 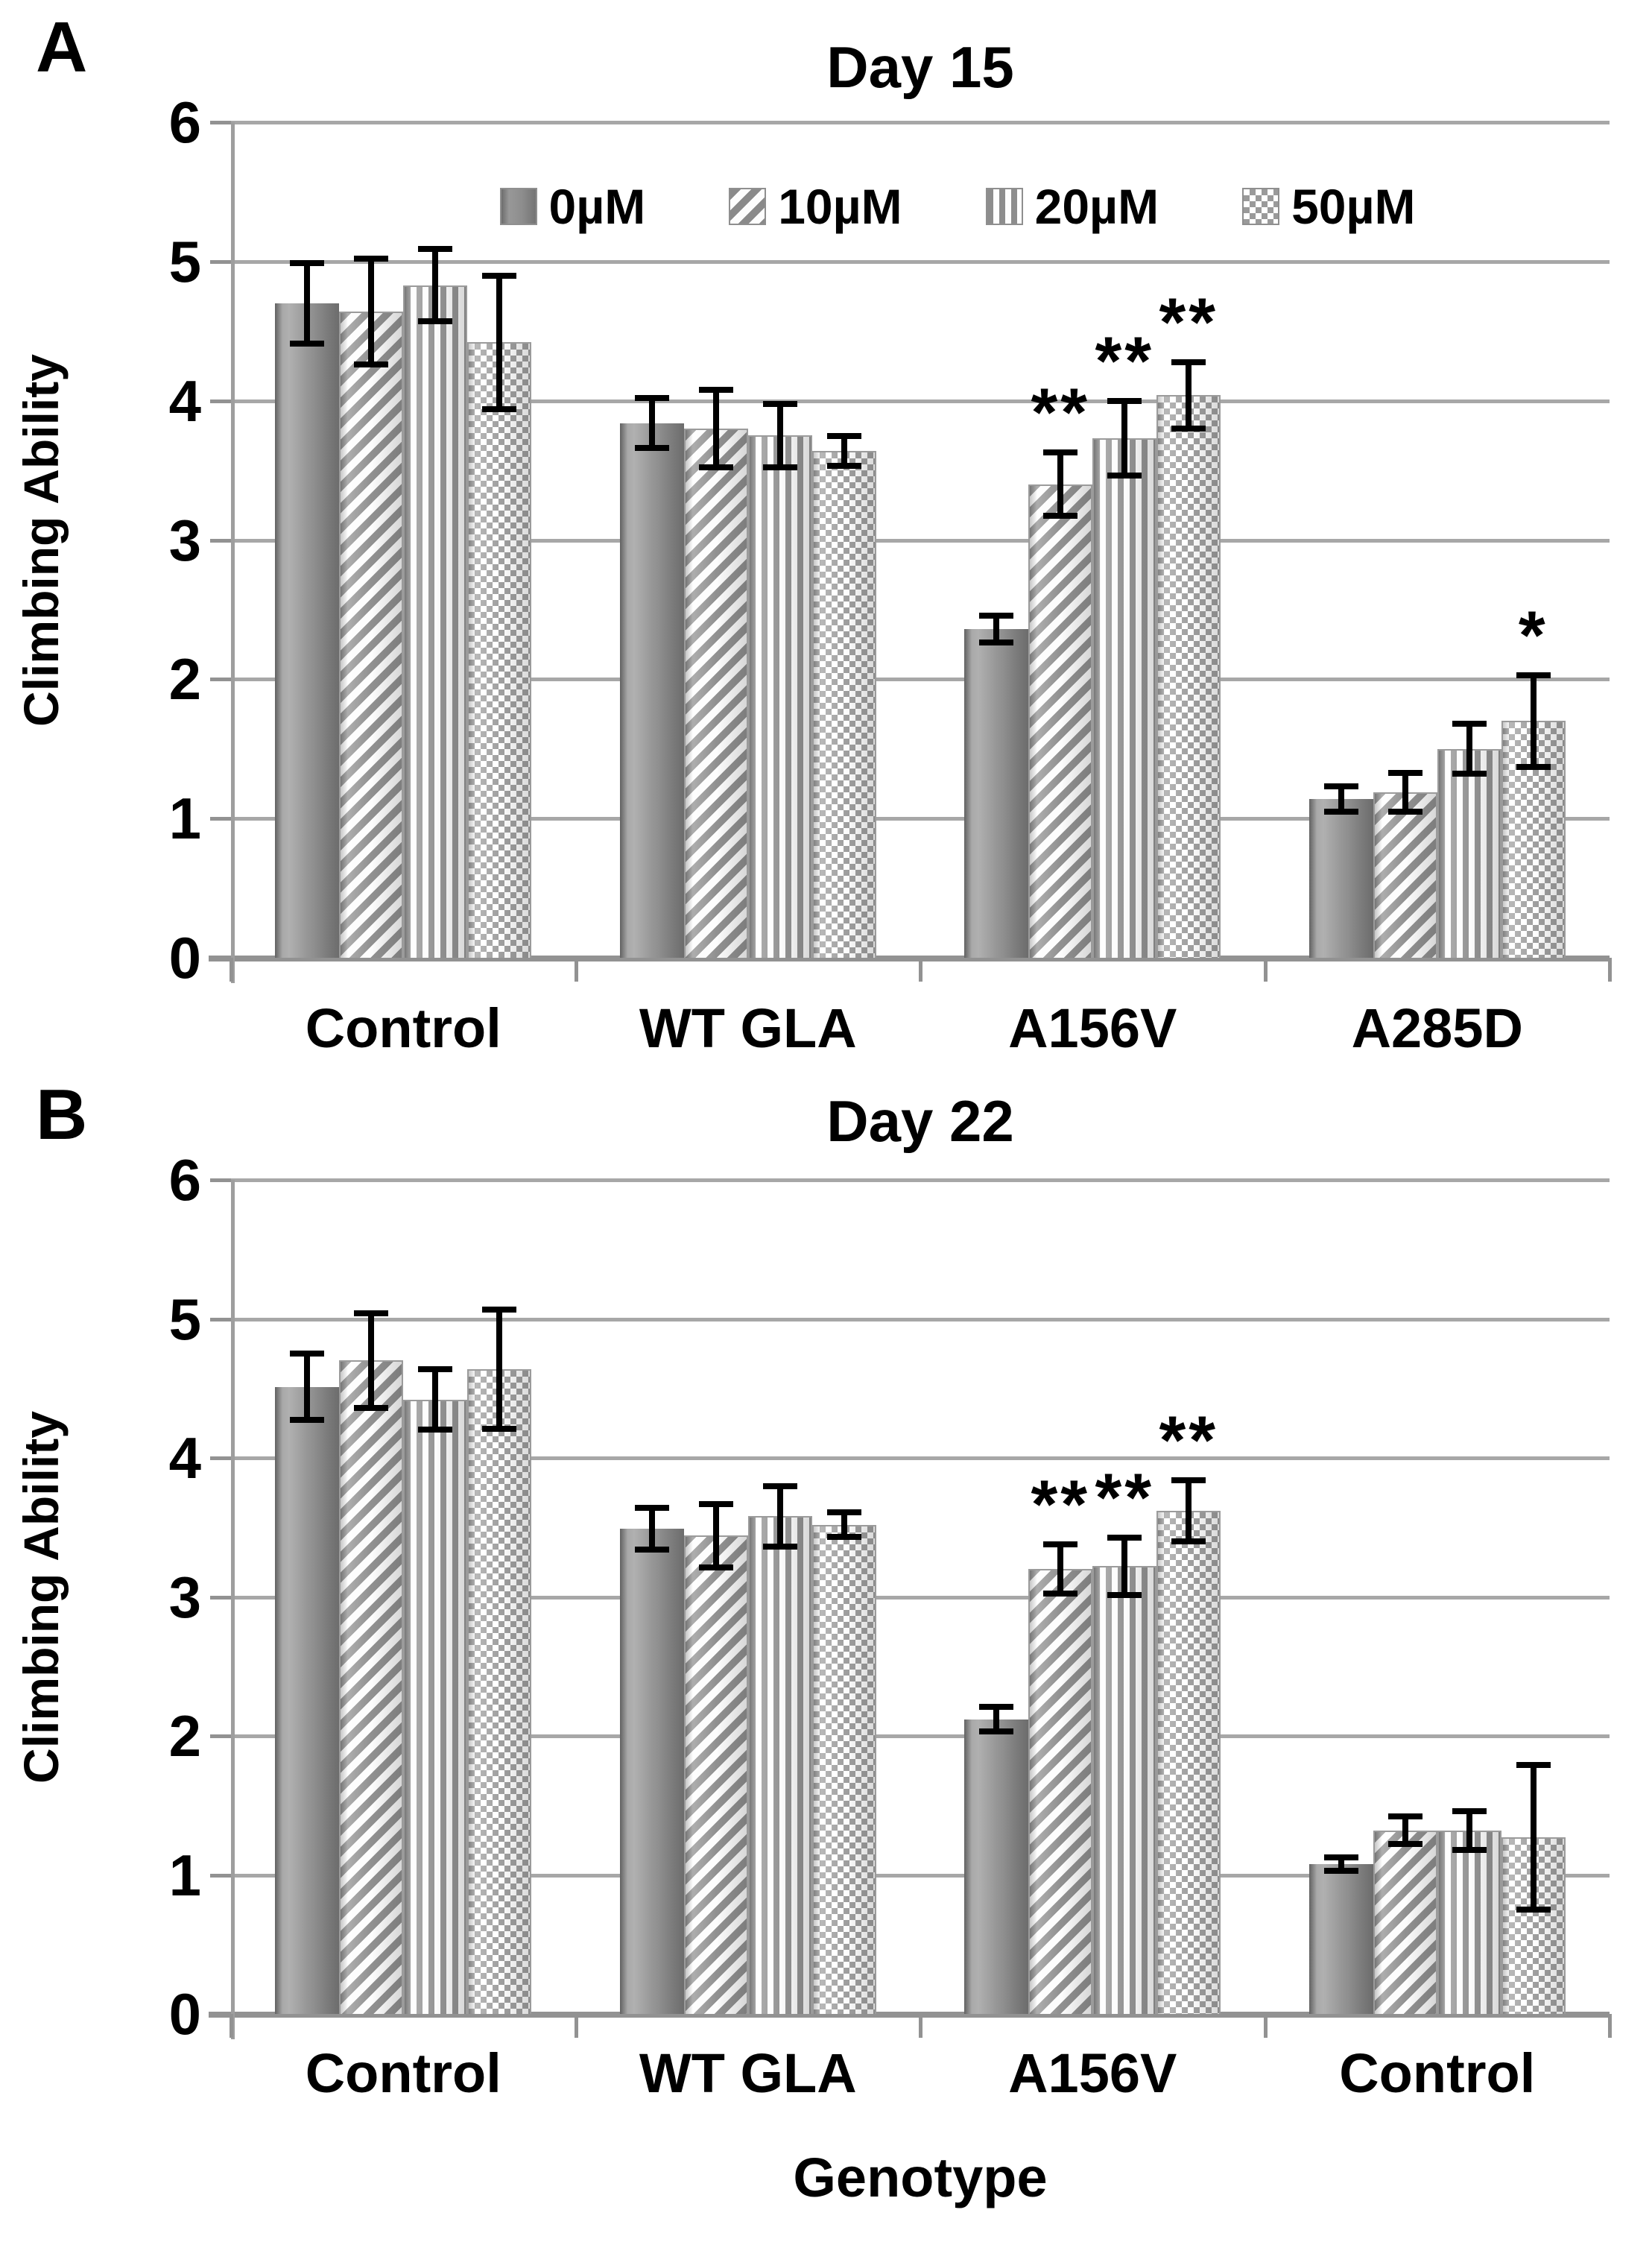 I want to click on x-axis-baseline, so click(x=910, y=958).